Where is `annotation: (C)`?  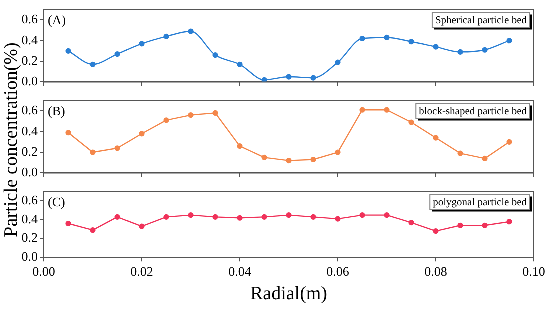 annotation: (C) is located at coordinates (57, 202).